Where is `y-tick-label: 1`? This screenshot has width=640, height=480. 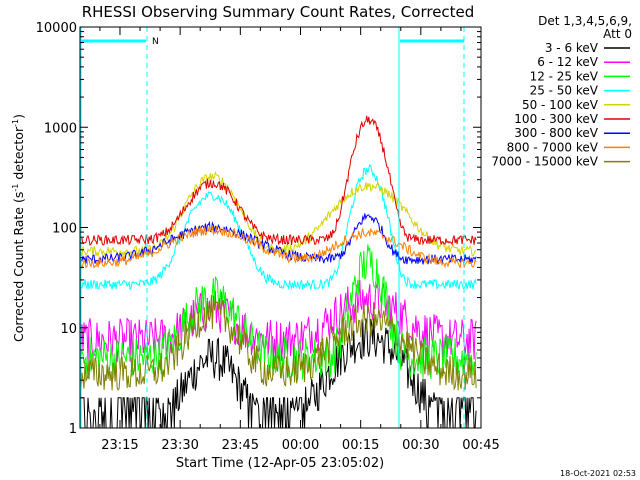
y-tick-label: 1 is located at coordinates (73, 429).